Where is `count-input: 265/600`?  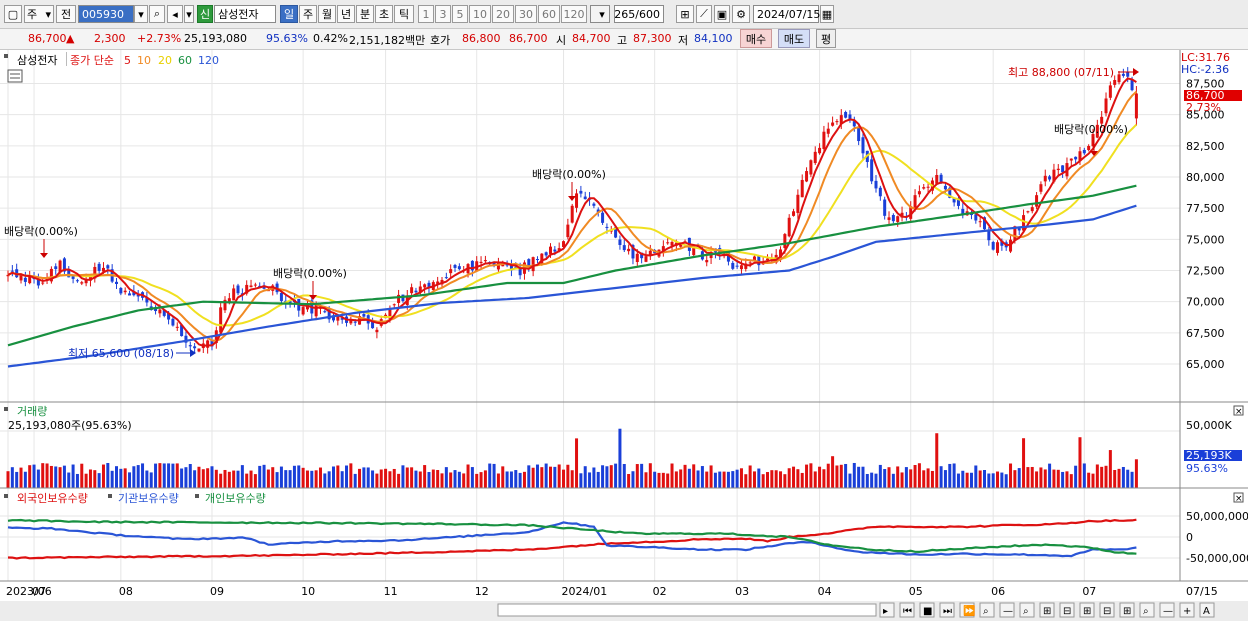 count-input: 265/600 is located at coordinates (639, 14).